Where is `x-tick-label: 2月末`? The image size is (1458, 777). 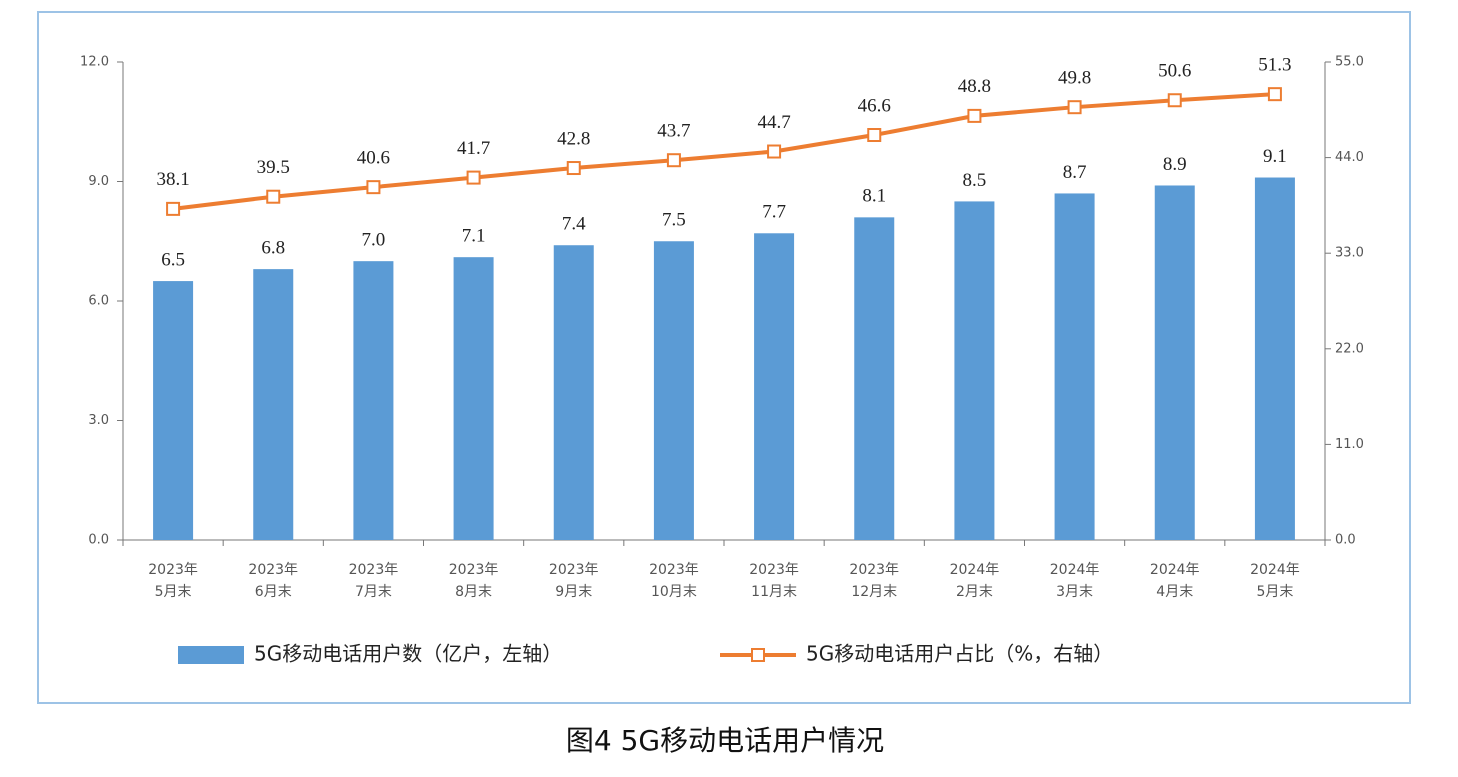 x-tick-label: 2月末 is located at coordinates (974, 592).